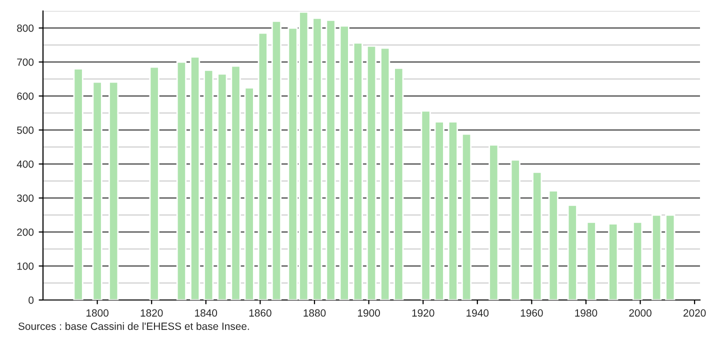 The width and height of the screenshot is (710, 340). I want to click on y-tick-label: 600, so click(25, 96).